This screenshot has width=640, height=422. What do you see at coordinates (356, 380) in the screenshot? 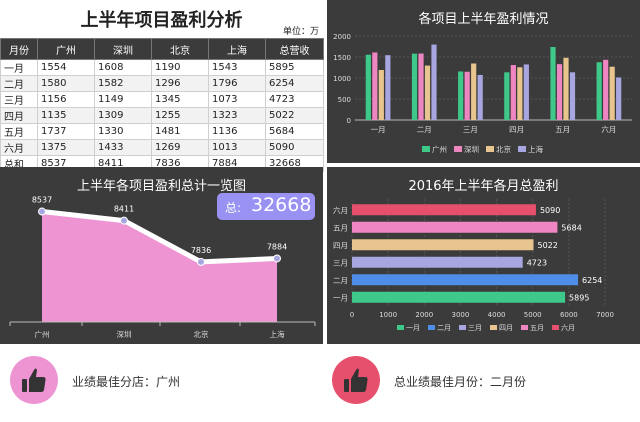
I see `thumbs-up-icon-circle-right` at bounding box center [356, 380].